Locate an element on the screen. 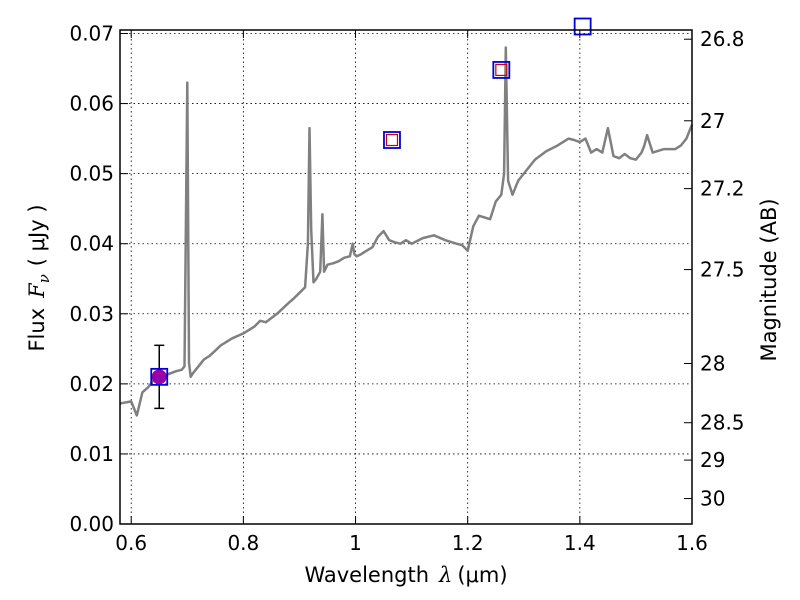 The height and width of the screenshot is (600, 800). x-tick-label: 0.6 is located at coordinates (131, 543).